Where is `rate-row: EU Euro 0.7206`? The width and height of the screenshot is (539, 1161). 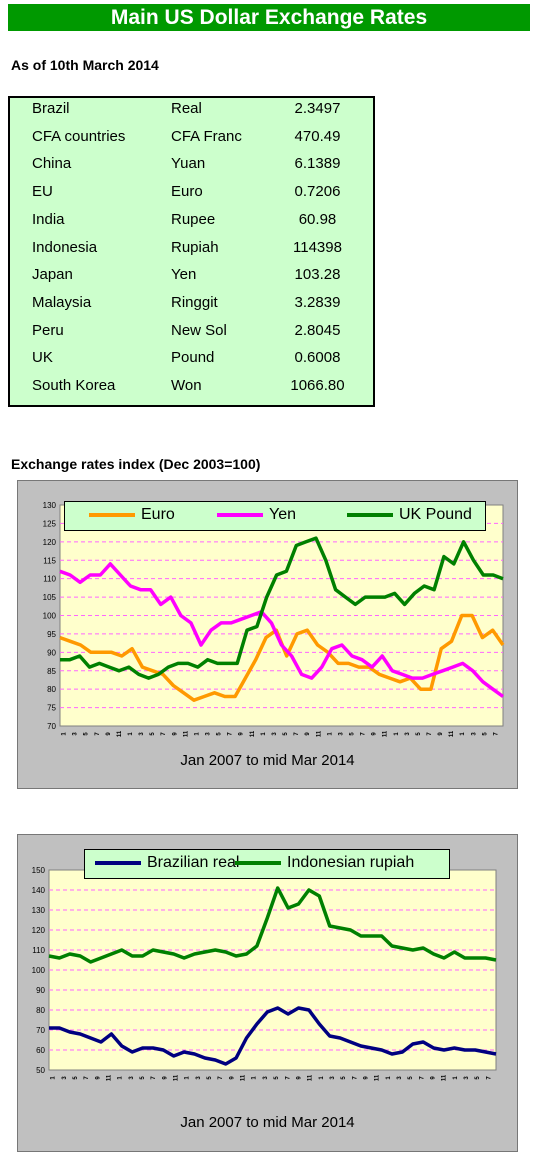
rate-row: EU Euro 0.7206 is located at coordinates (191, 197).